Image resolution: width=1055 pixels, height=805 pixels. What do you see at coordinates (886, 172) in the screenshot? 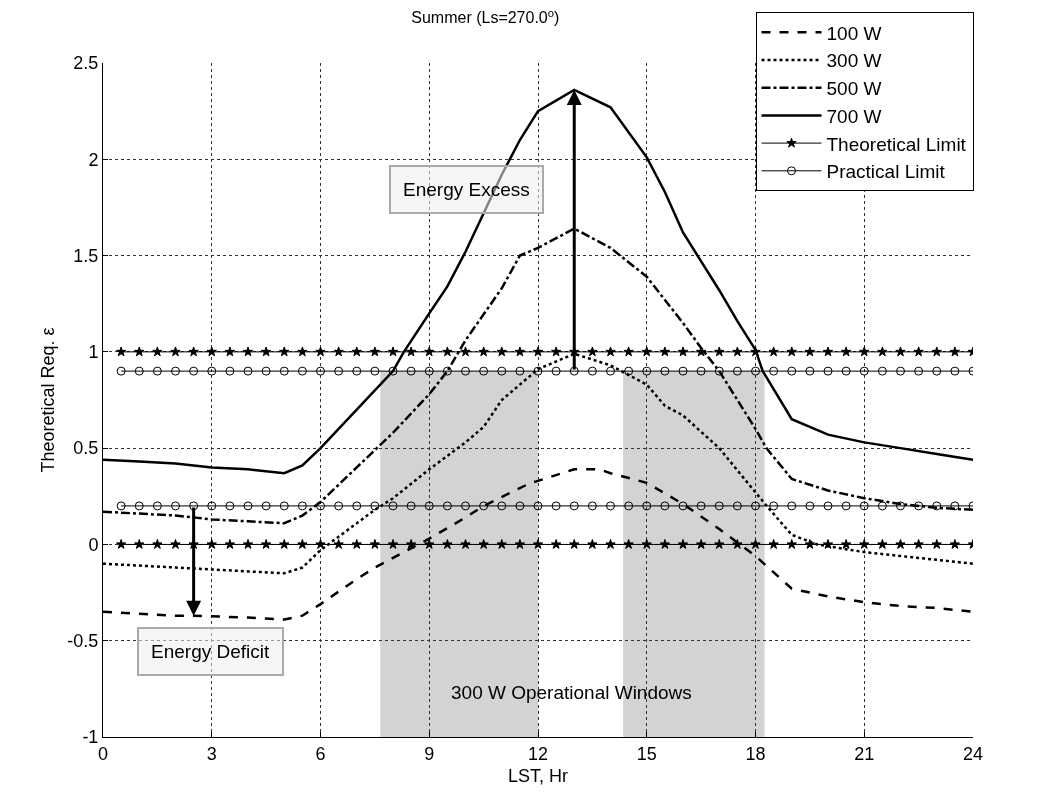
I see `legend-label: Practical Limit` at bounding box center [886, 172].